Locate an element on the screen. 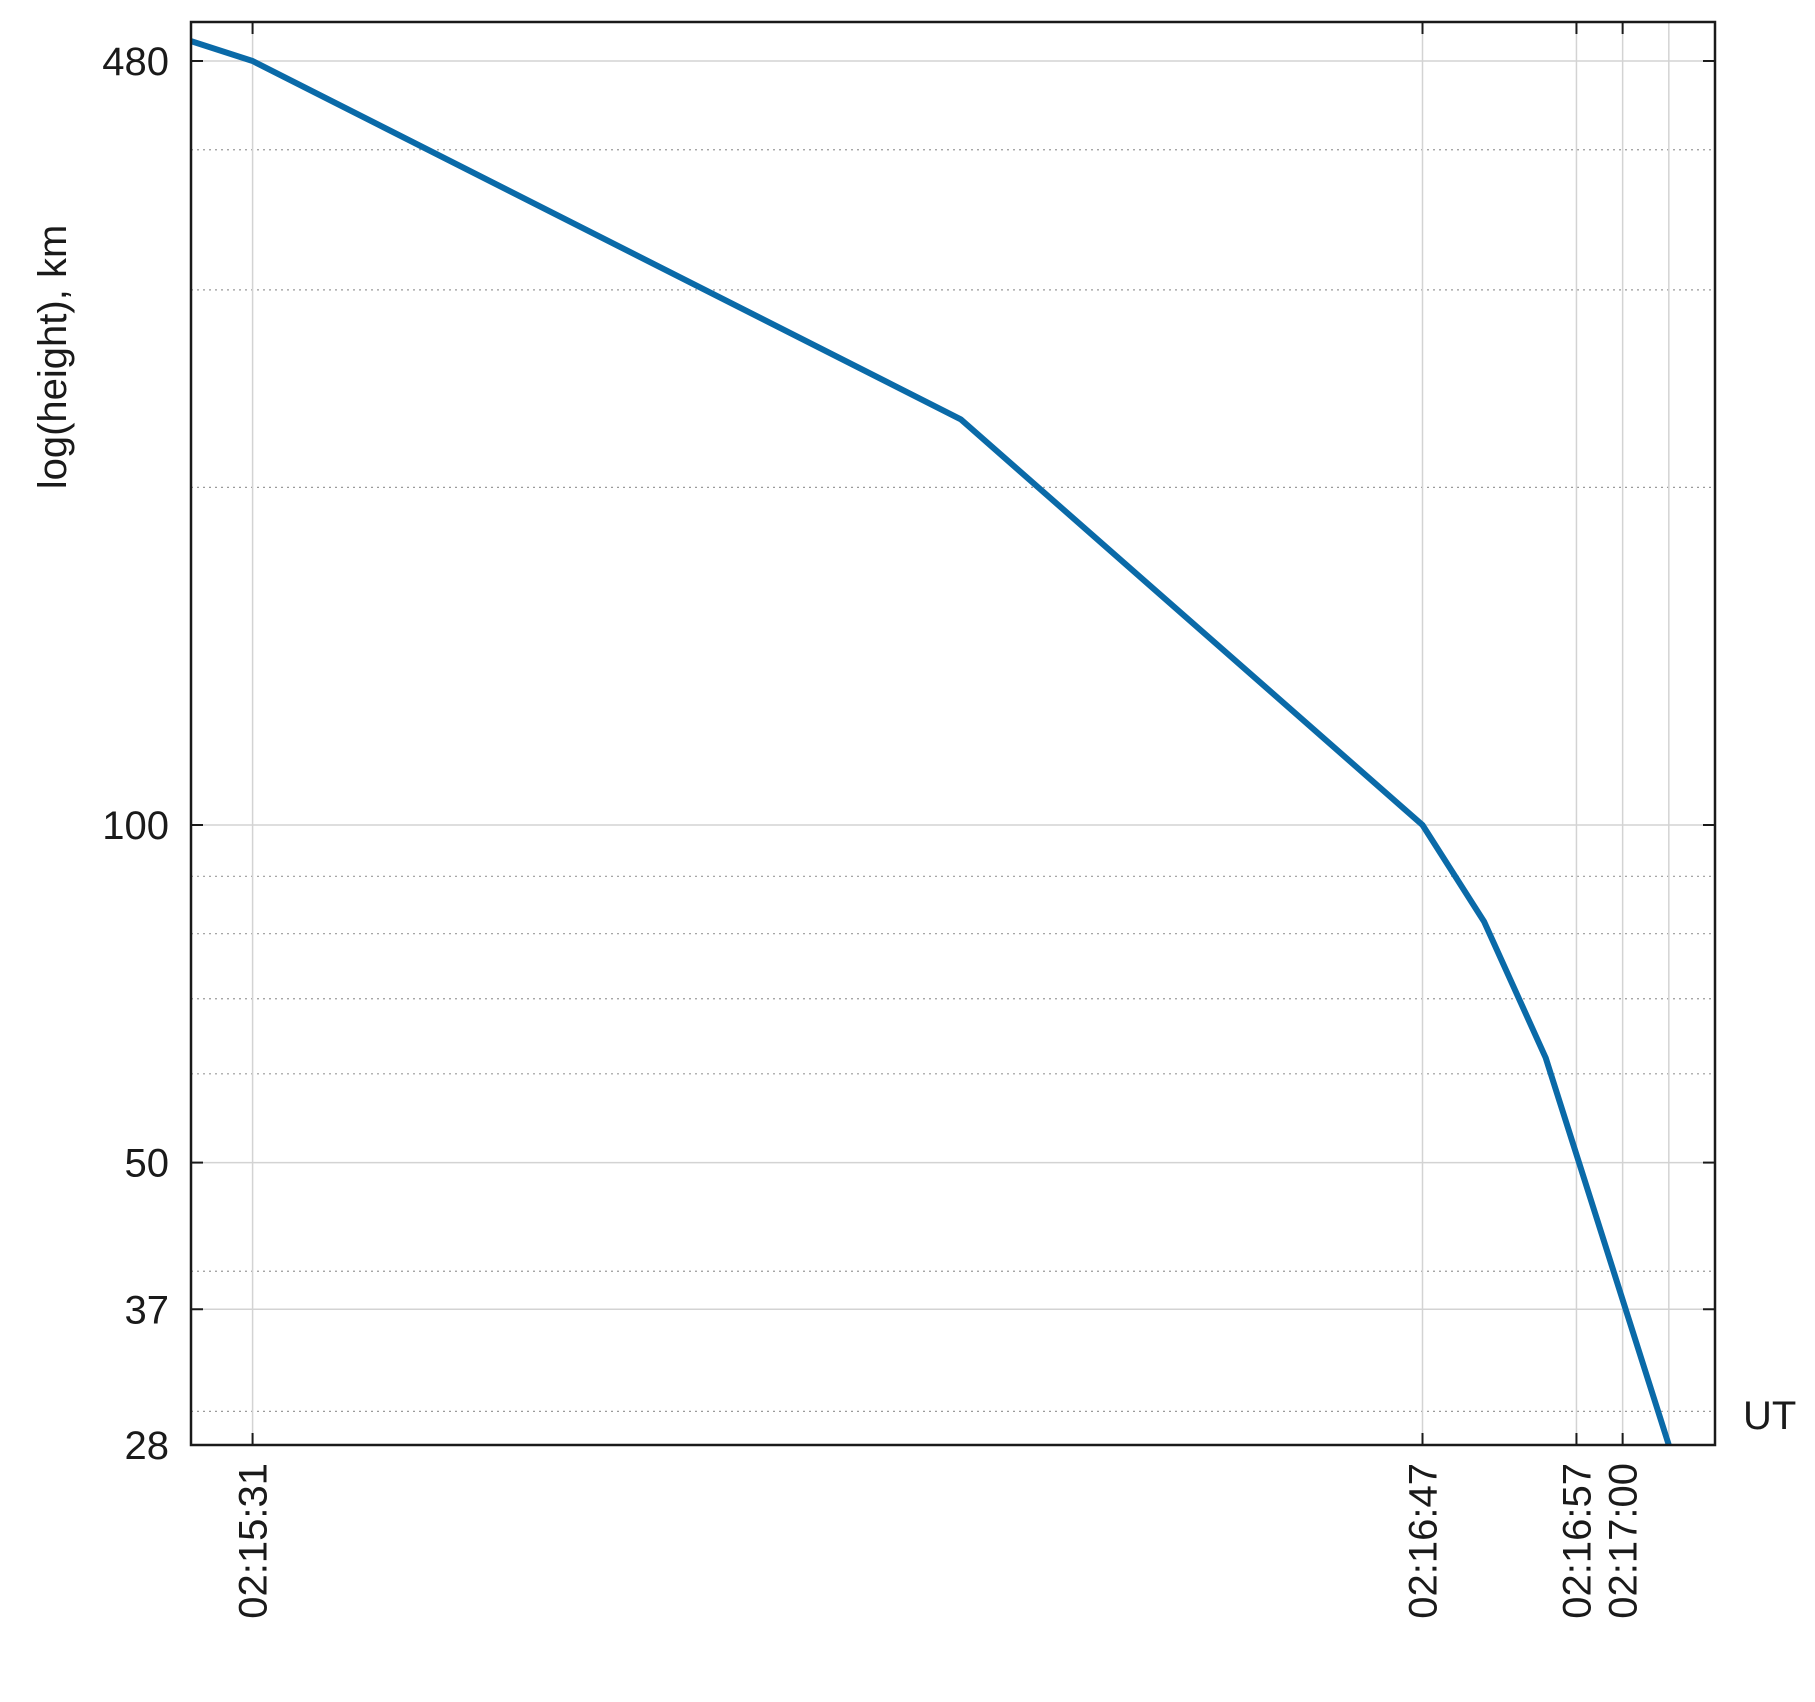 The width and height of the screenshot is (1815, 1702). y-tick-label: 50 is located at coordinates (147, 1164).